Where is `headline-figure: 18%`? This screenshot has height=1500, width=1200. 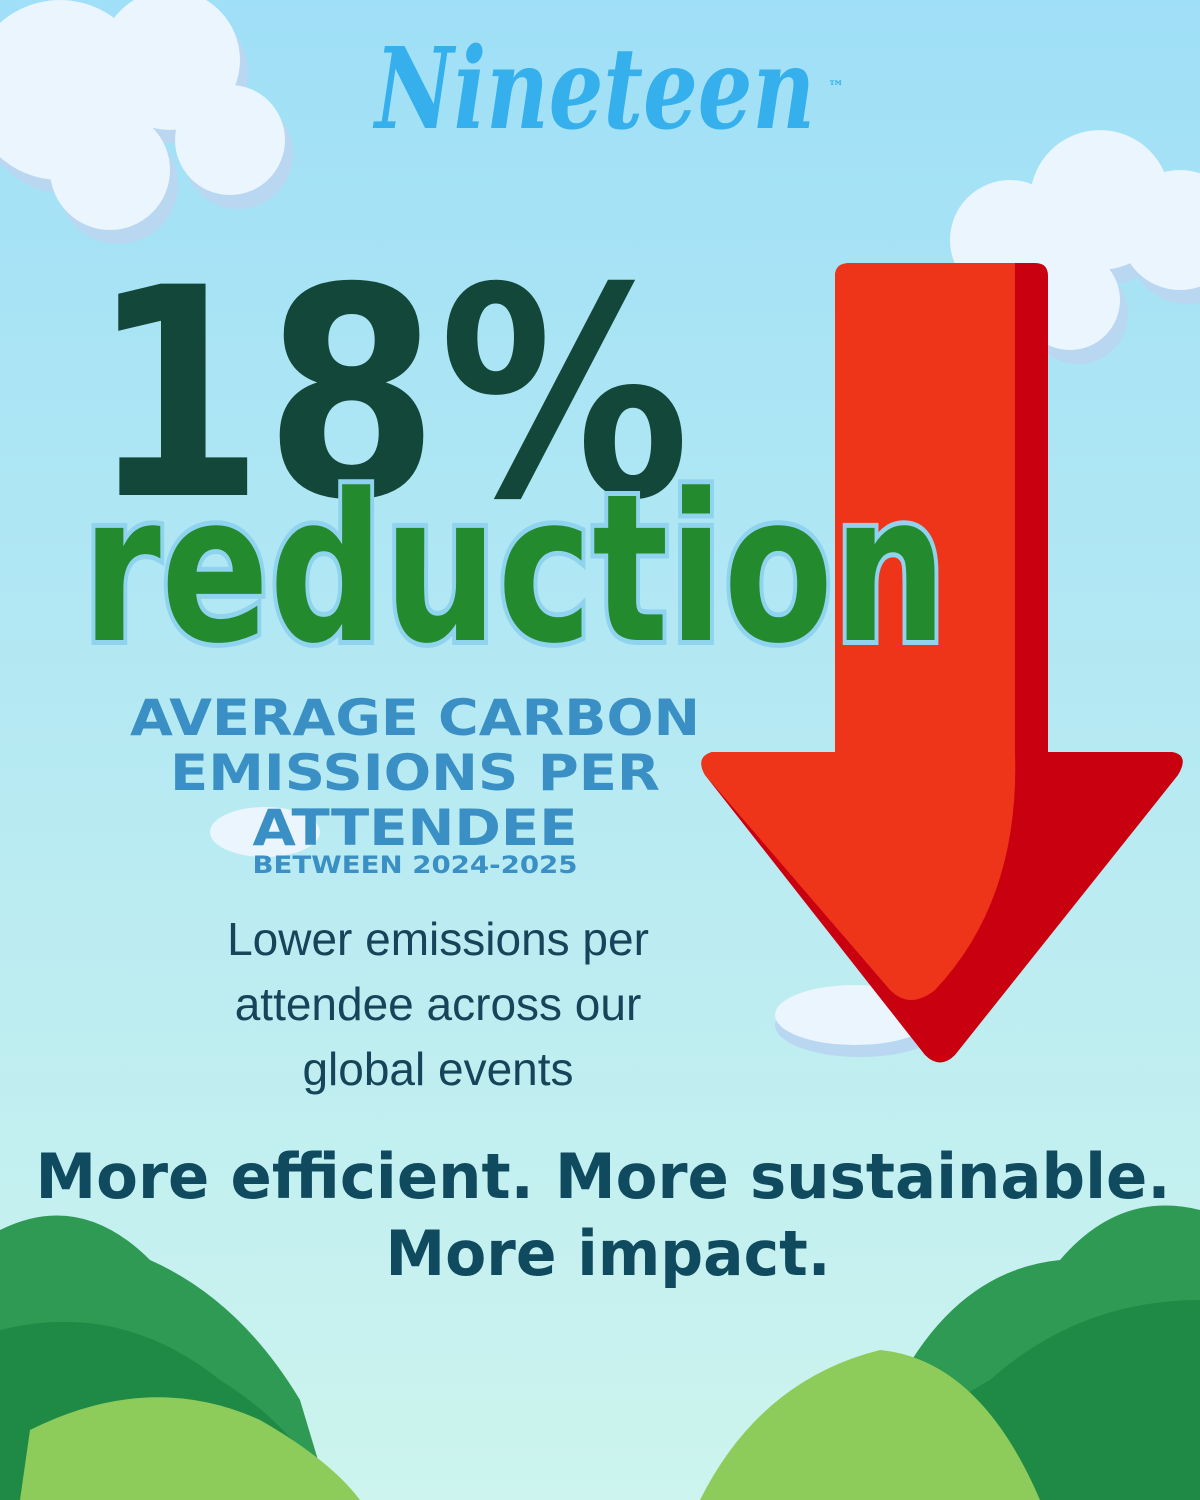
headline-figure: 18% is located at coordinates (390, 395).